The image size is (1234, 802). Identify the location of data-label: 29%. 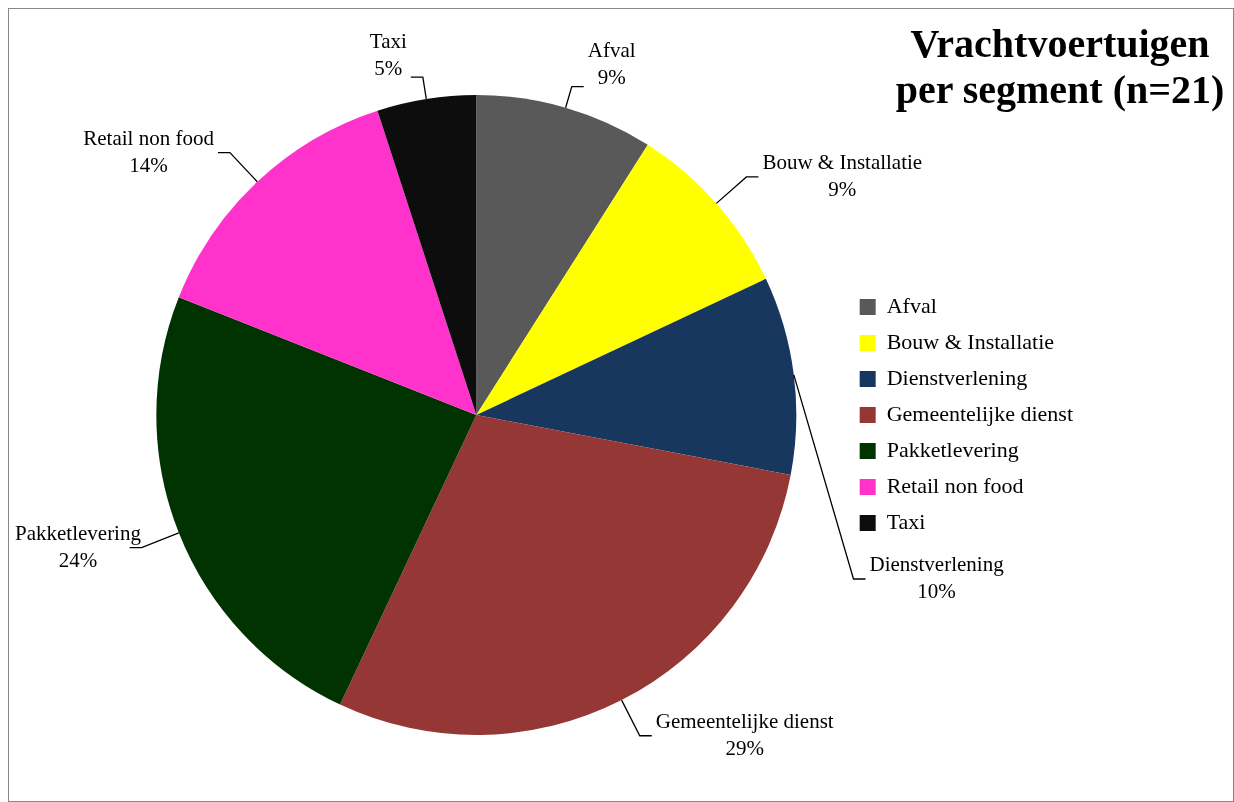
(744, 747).